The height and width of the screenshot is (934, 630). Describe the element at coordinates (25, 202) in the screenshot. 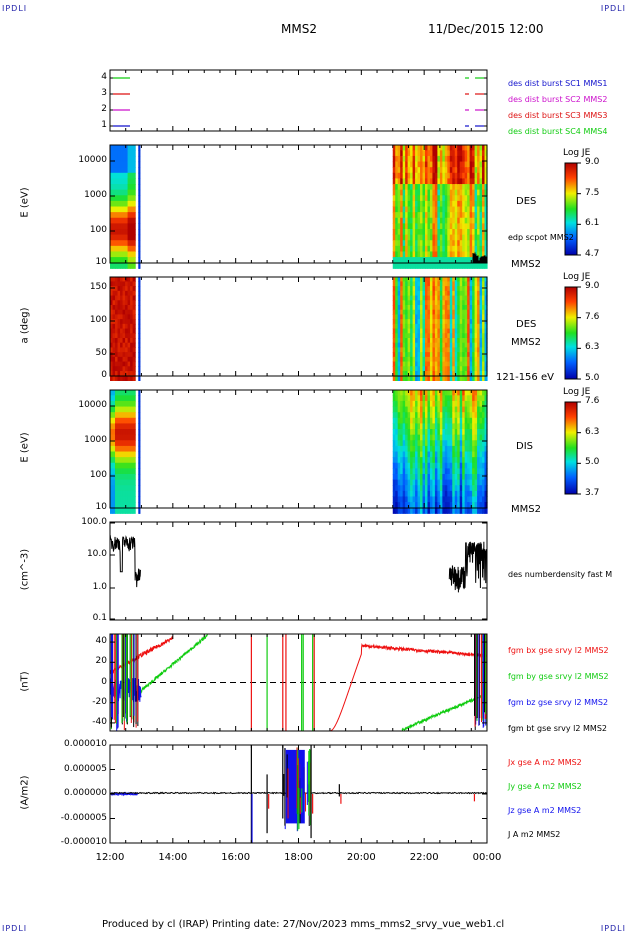

I see `des_energy-ylabel: E (eV)` at that location.